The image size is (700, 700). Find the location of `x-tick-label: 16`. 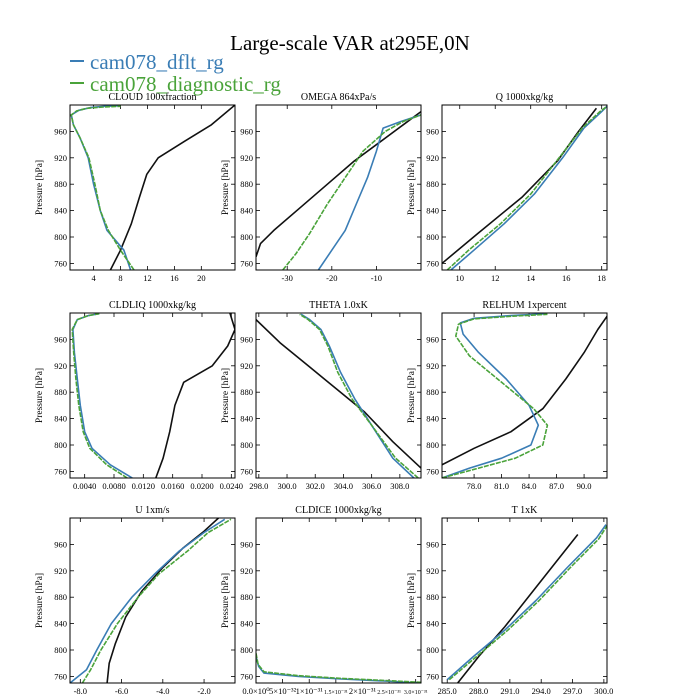

x-tick-label: 16 is located at coordinates (174, 278).